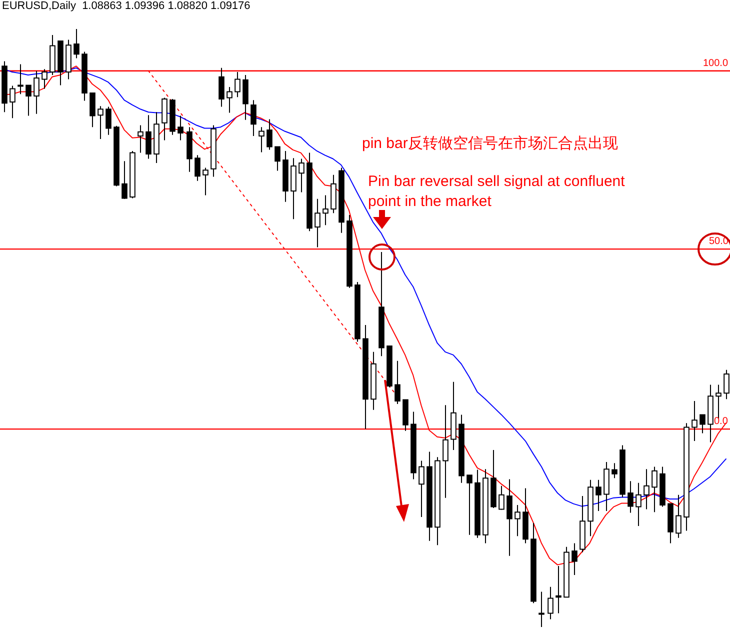  What do you see at coordinates (490, 144) in the screenshot?
I see `annotation: pin bar反转做空信号在市场汇合点出现` at bounding box center [490, 144].